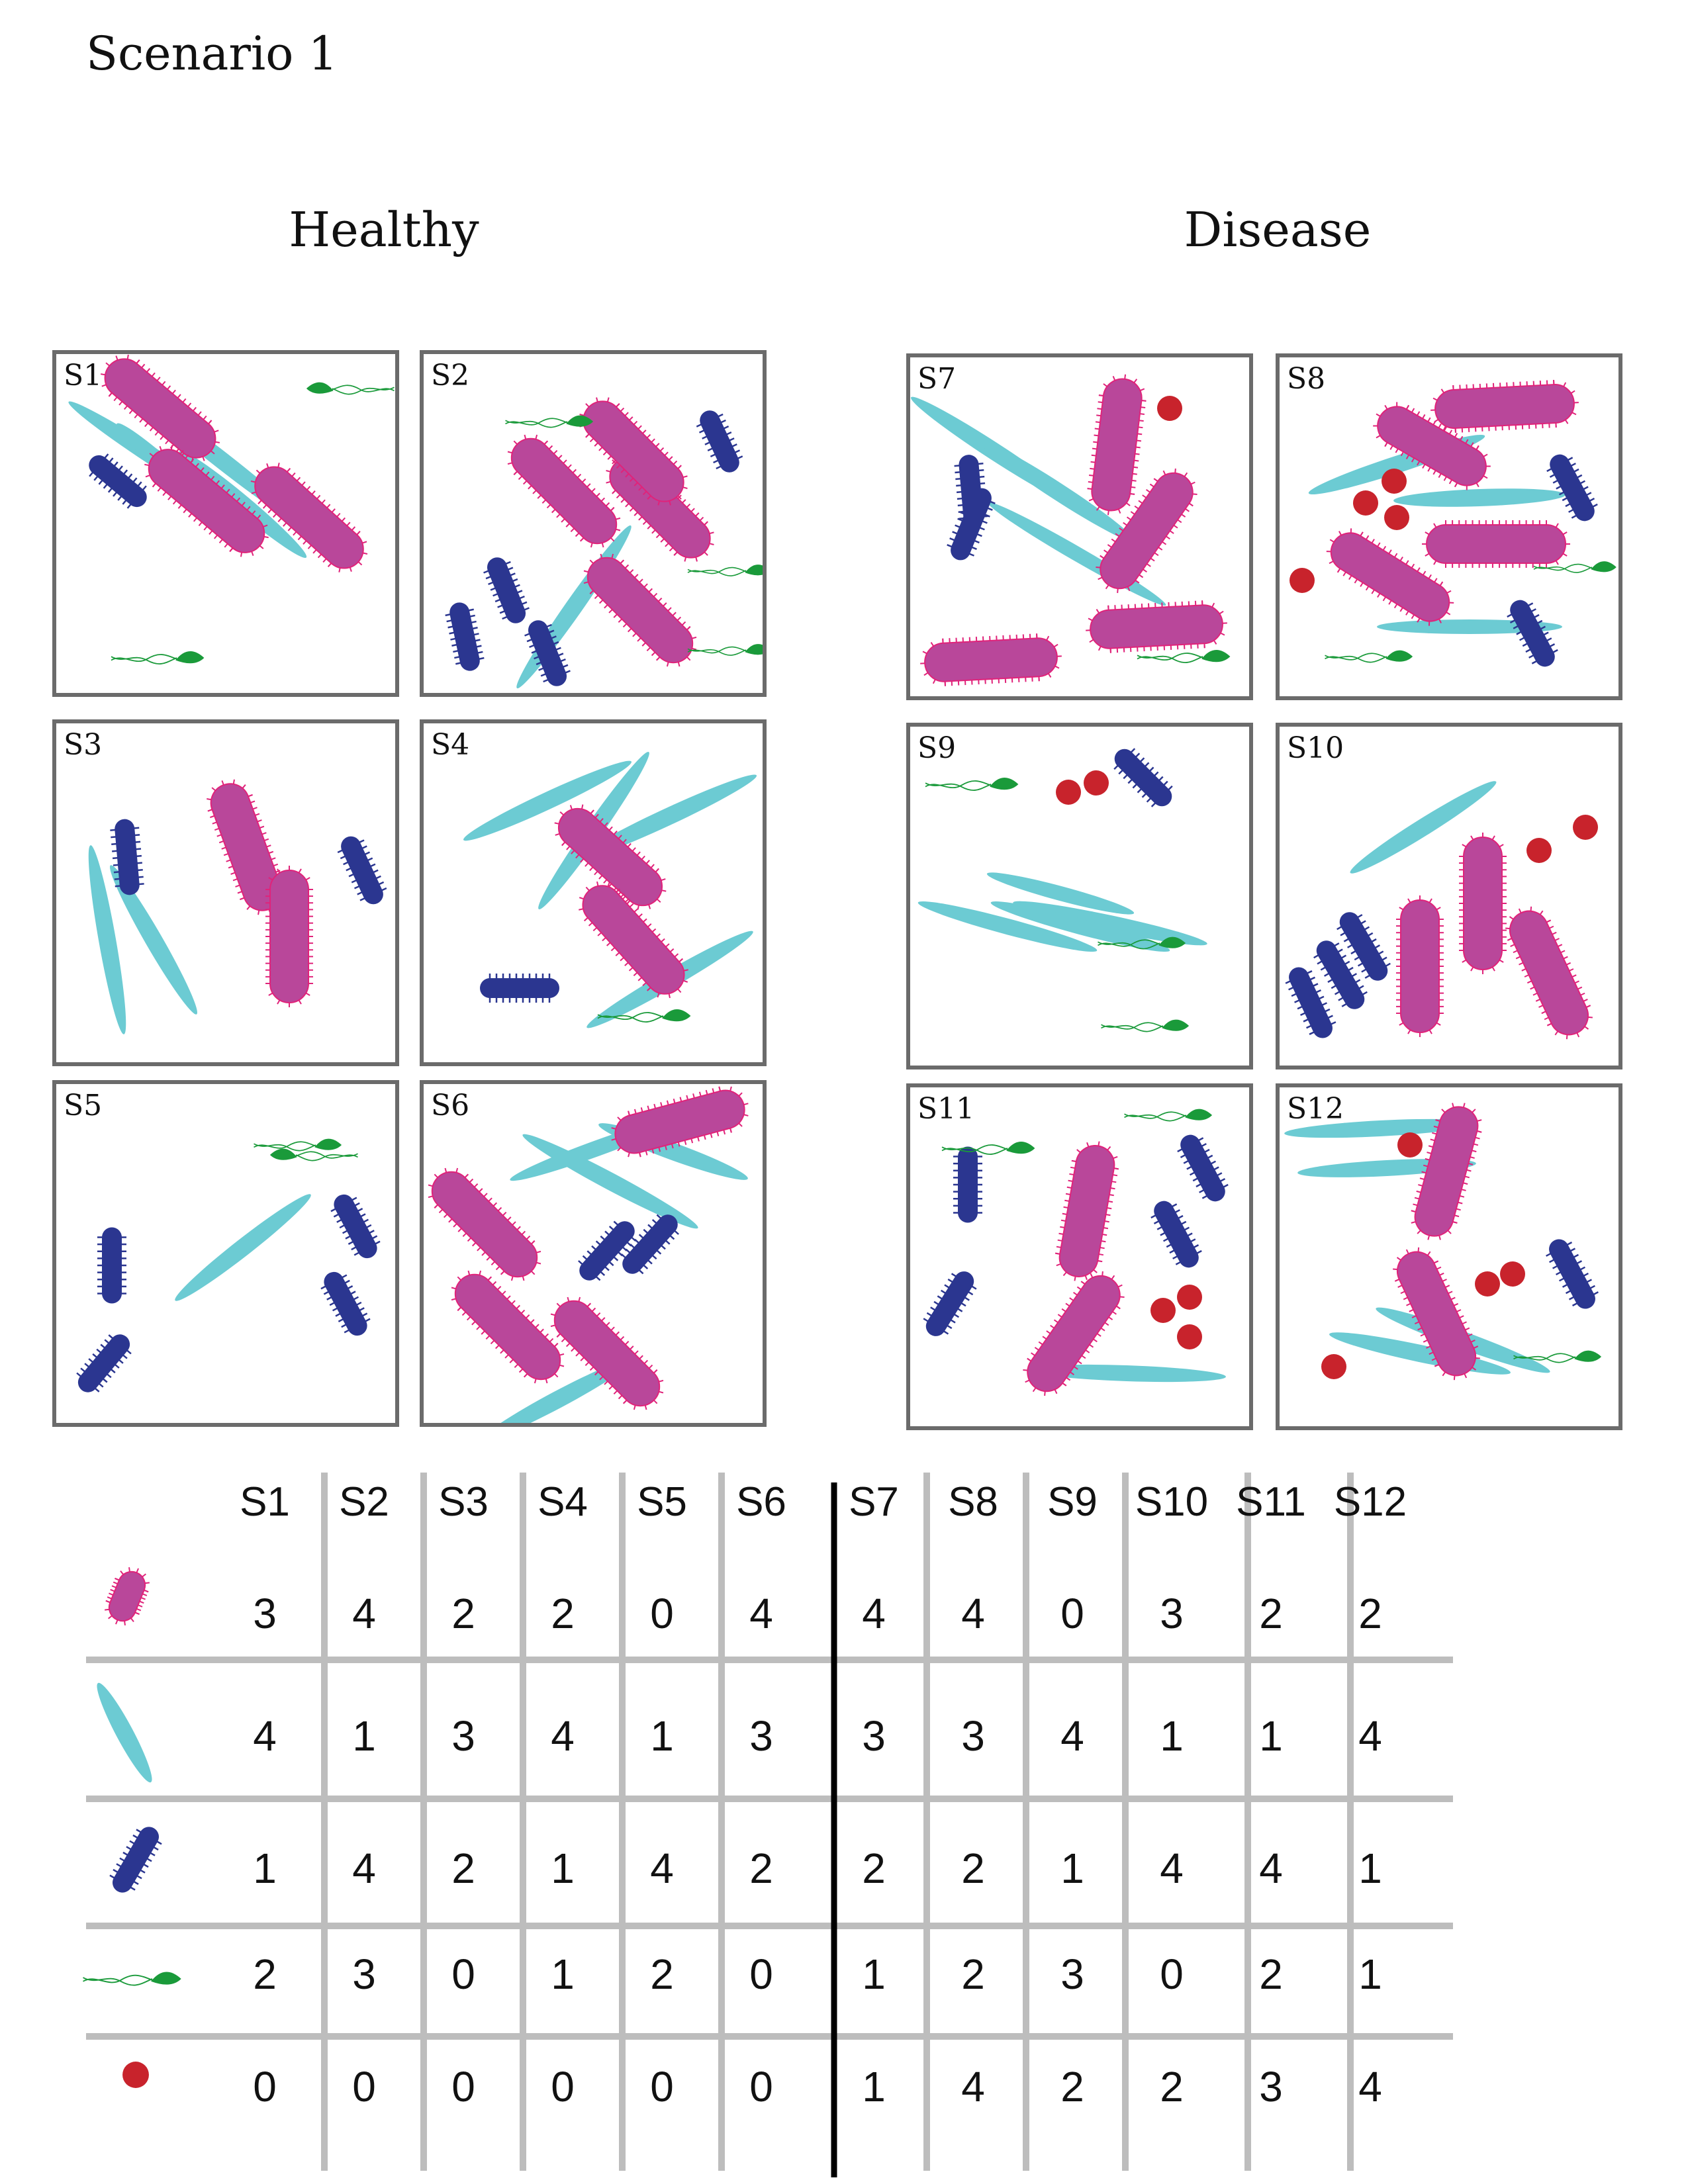 The width and height of the screenshot is (1688, 2184). I want to click on column-header: S8, so click(973, 1502).